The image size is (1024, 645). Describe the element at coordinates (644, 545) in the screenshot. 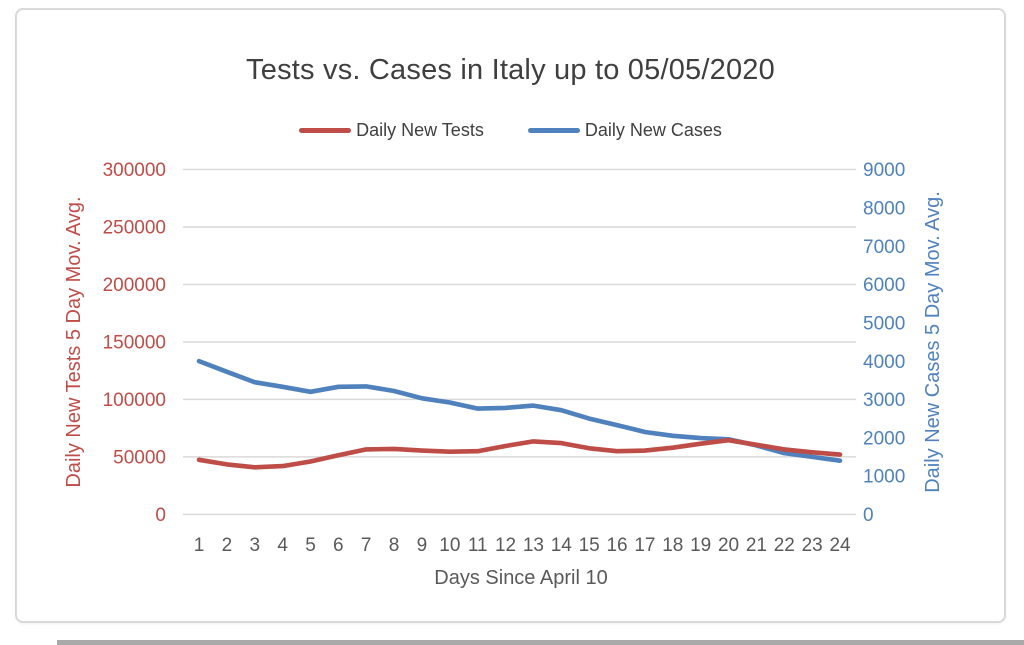

I see `x-axis-tick-label: 17` at that location.